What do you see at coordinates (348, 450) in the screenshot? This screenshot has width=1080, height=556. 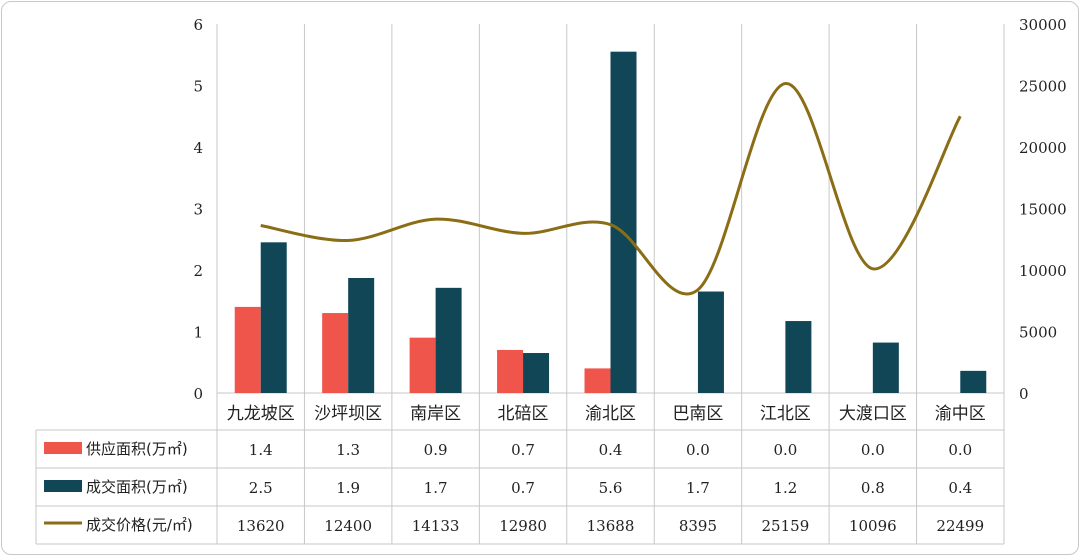 I see `table-cell: 1.3` at bounding box center [348, 450].